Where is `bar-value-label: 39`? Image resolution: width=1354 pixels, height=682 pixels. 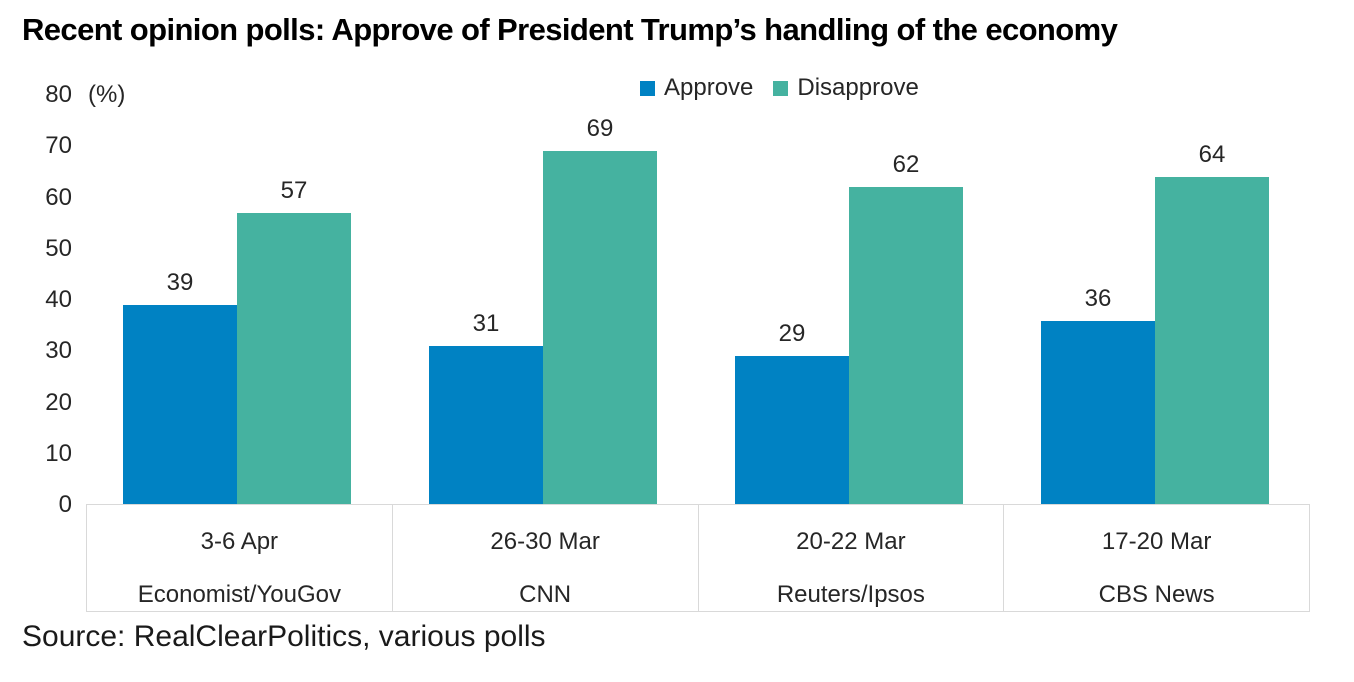 bar-value-label: 39 is located at coordinates (180, 283).